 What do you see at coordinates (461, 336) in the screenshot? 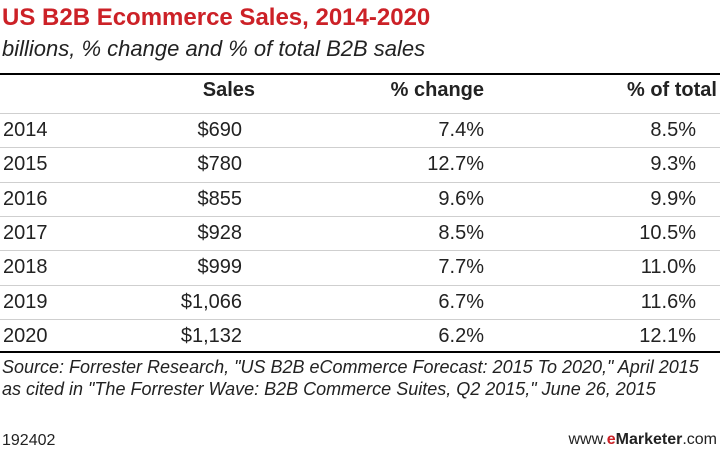
I see `cell-change: 6.2%` at bounding box center [461, 336].